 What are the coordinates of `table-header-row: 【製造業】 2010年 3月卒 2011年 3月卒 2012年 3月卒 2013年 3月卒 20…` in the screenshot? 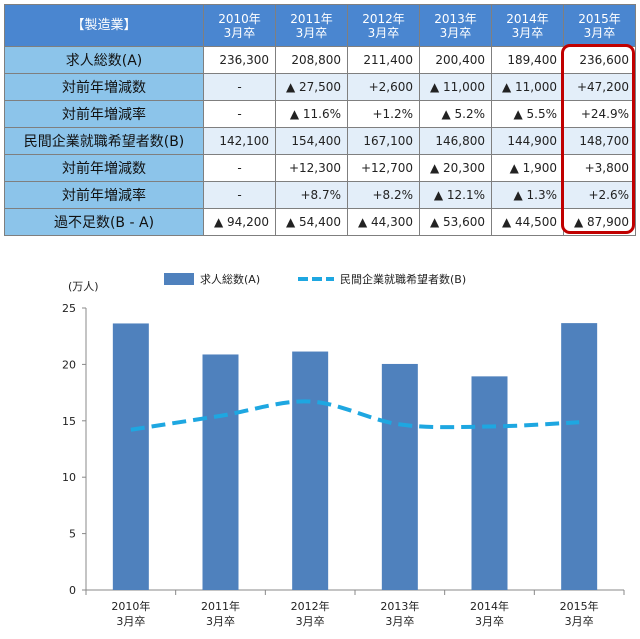 It's located at (320, 25).